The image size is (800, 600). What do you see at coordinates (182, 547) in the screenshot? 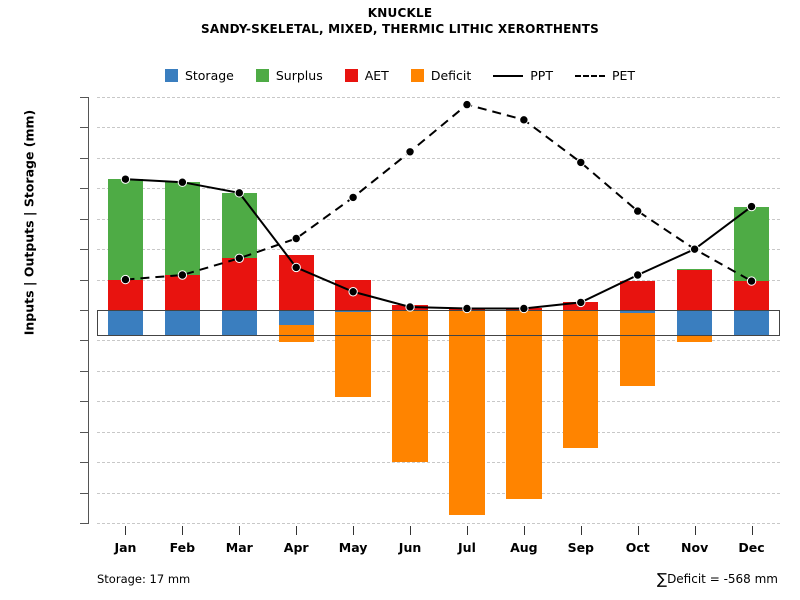
I see `x-axis-tick-label: Feb` at bounding box center [182, 547].